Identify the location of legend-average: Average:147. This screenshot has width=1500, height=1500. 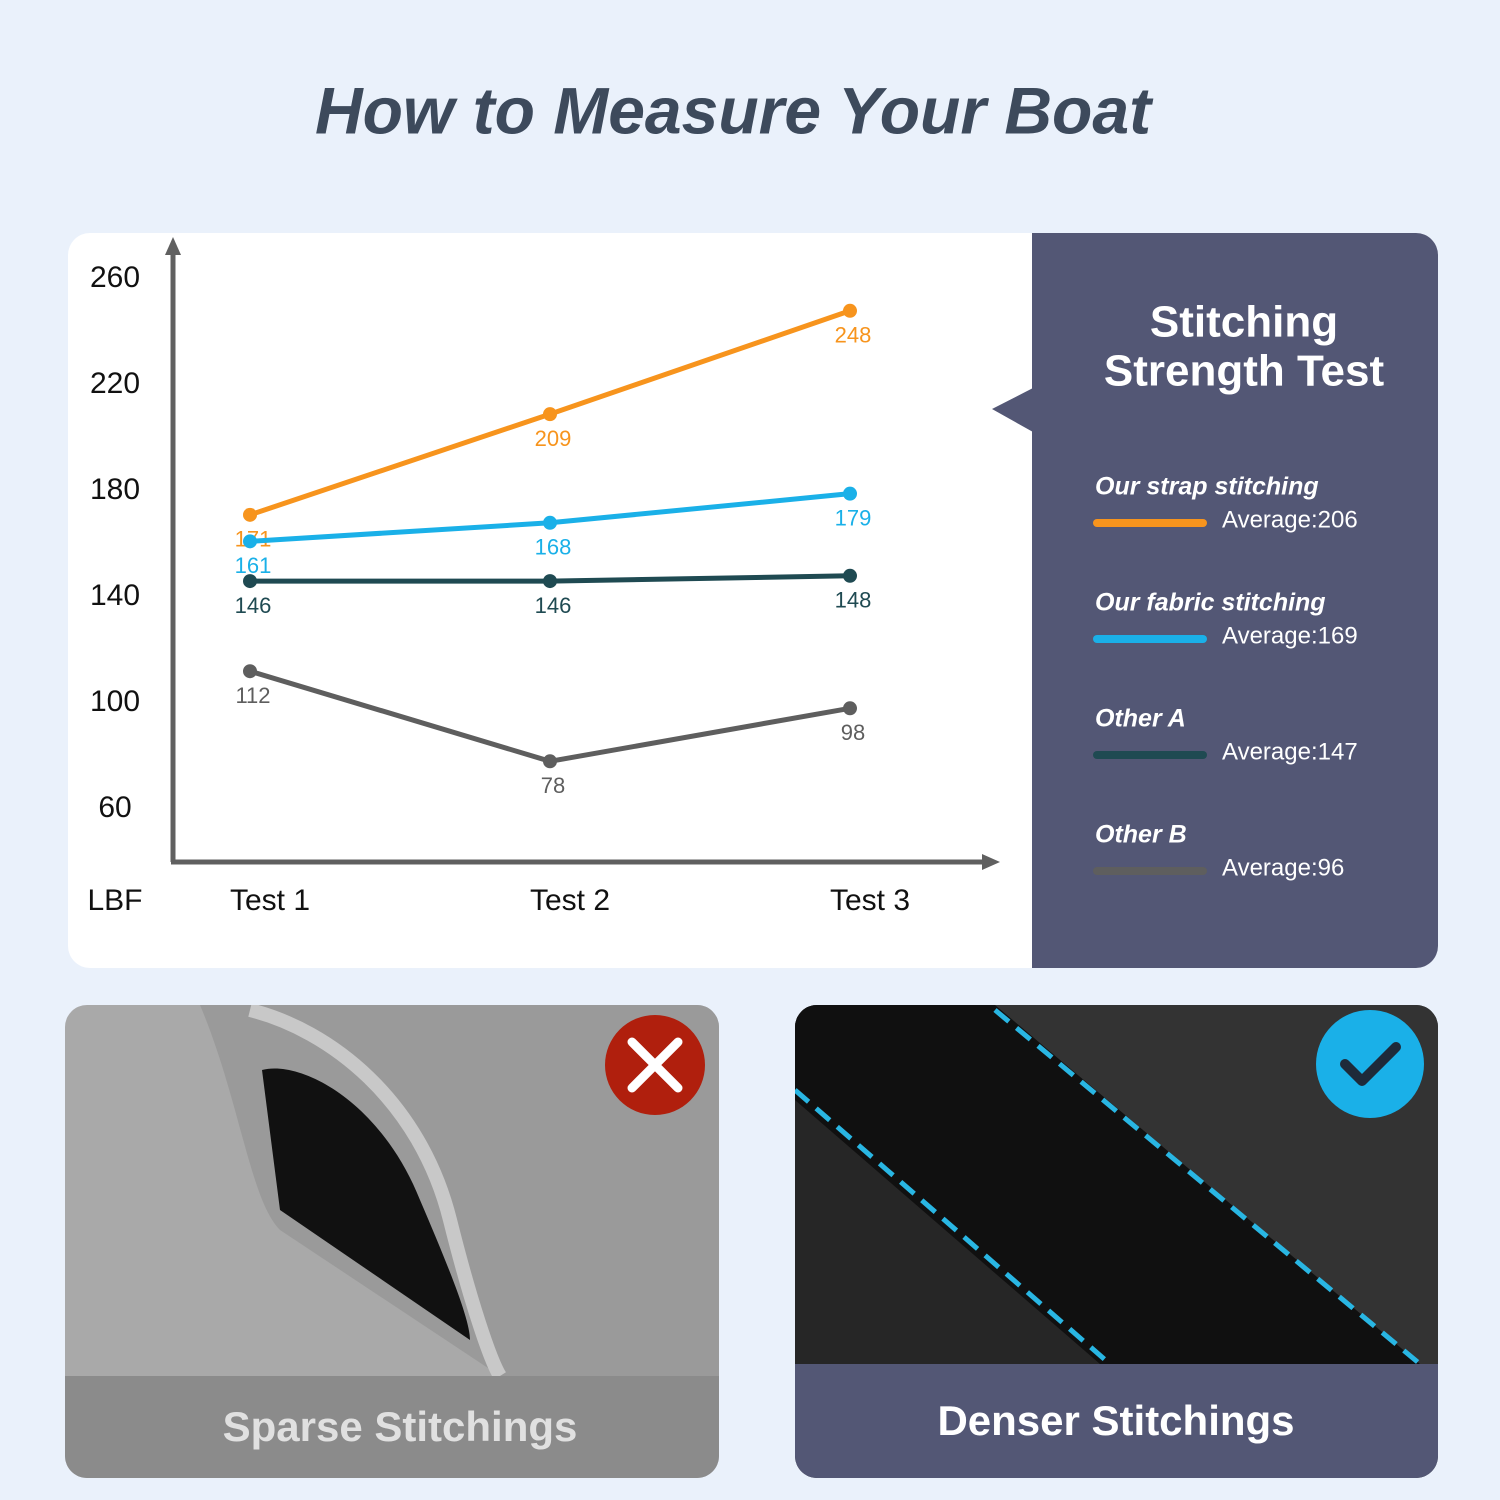
(1290, 751).